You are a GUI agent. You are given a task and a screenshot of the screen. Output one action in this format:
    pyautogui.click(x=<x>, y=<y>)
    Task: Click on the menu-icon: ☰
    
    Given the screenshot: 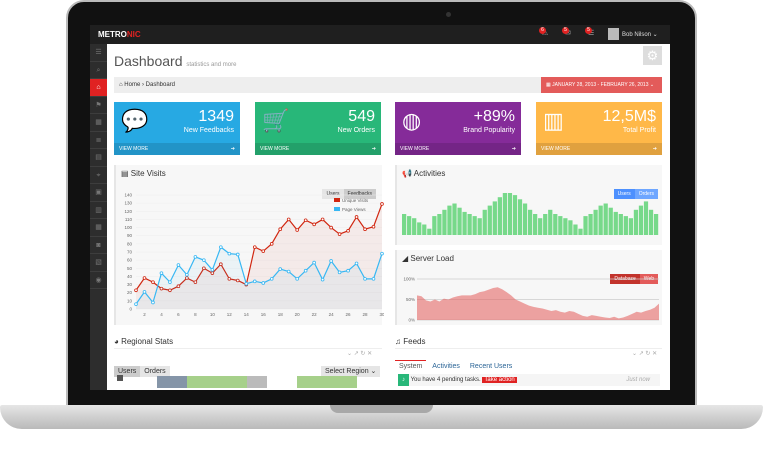 What is the action you would take?
    pyautogui.click(x=98, y=53)
    